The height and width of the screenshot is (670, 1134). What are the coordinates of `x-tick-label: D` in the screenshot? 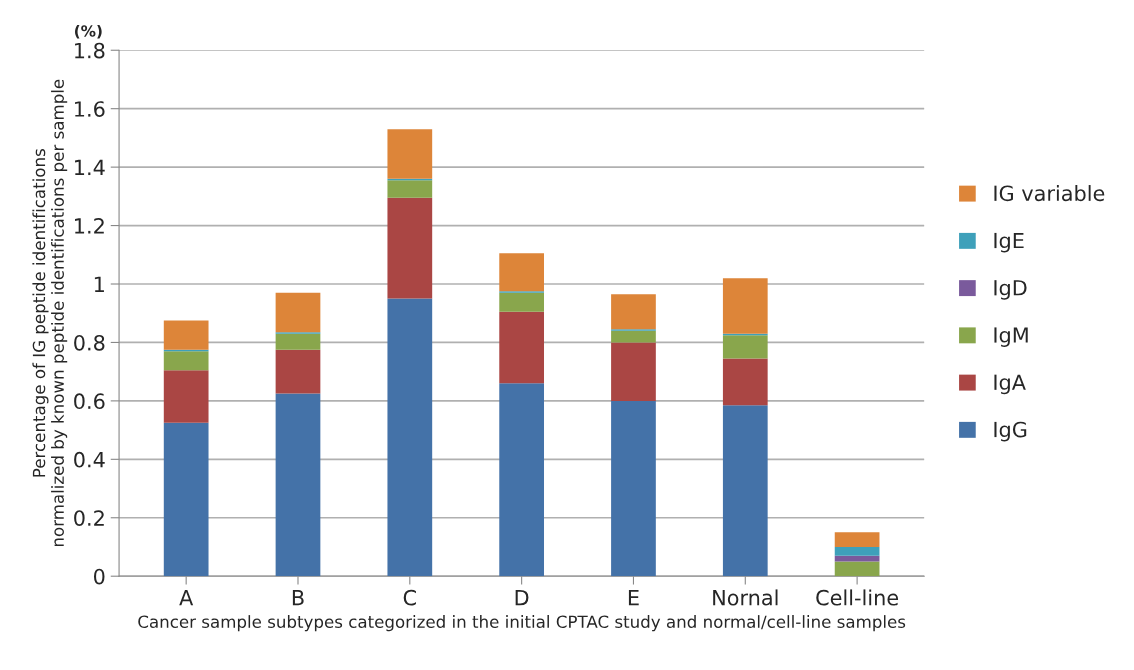 It's located at (522, 598).